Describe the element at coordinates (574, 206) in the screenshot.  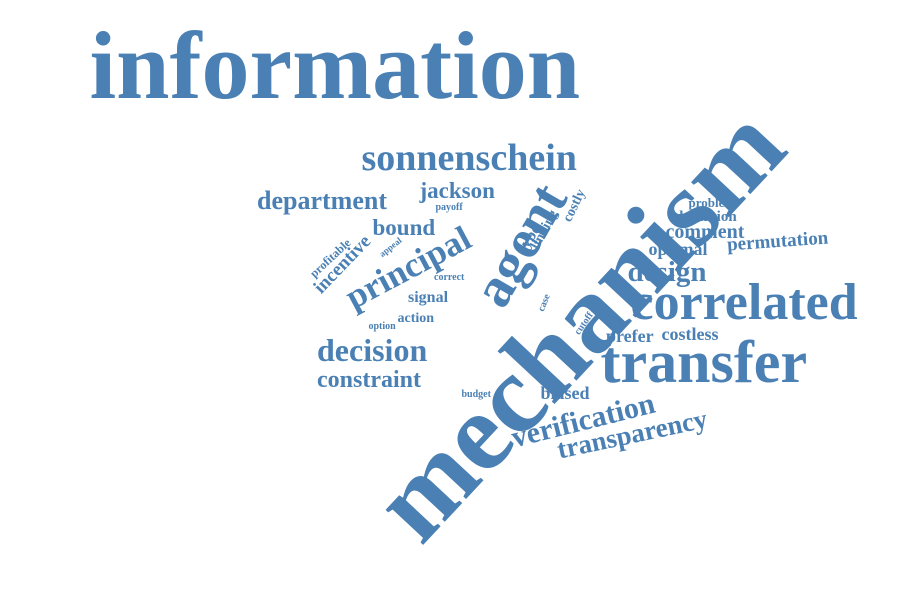
I see `word-costly: costly` at that location.